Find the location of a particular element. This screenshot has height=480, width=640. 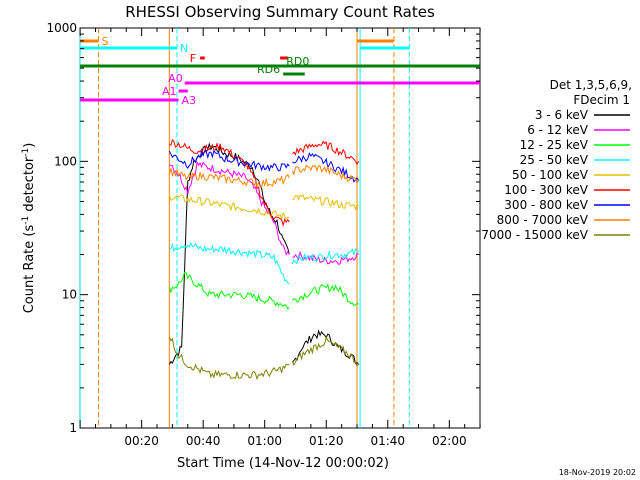

x-tick-label: 00:20 is located at coordinates (141, 441).